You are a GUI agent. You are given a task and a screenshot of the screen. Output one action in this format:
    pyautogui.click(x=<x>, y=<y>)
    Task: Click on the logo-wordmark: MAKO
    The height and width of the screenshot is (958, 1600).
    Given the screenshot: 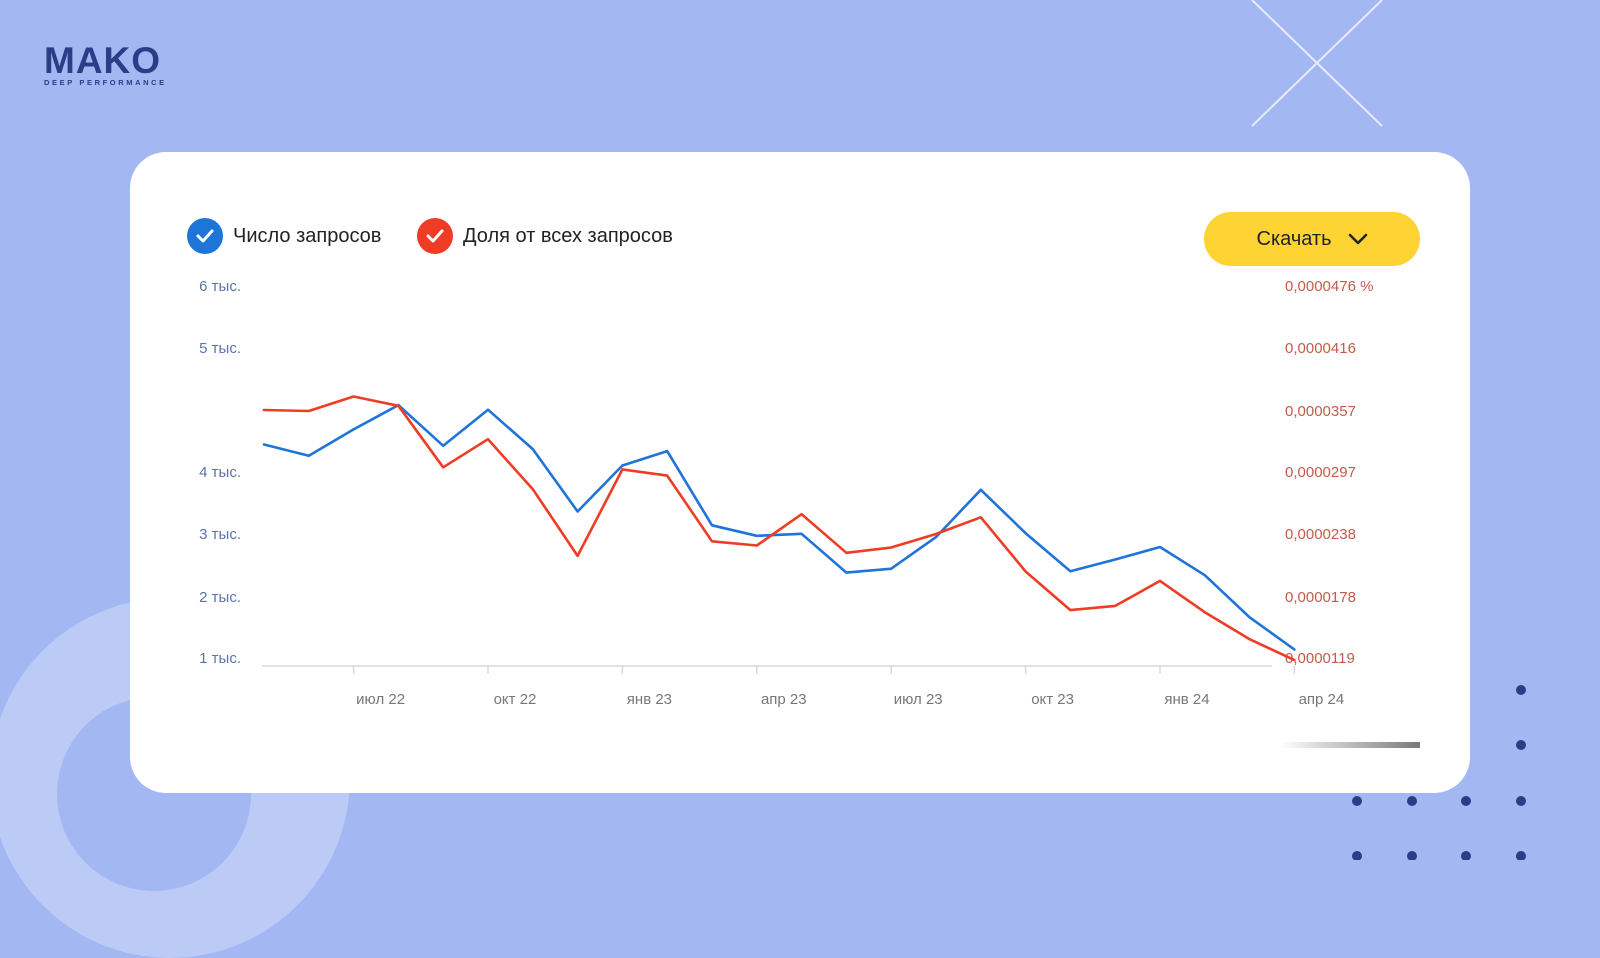 What is the action you would take?
    pyautogui.click(x=103, y=60)
    